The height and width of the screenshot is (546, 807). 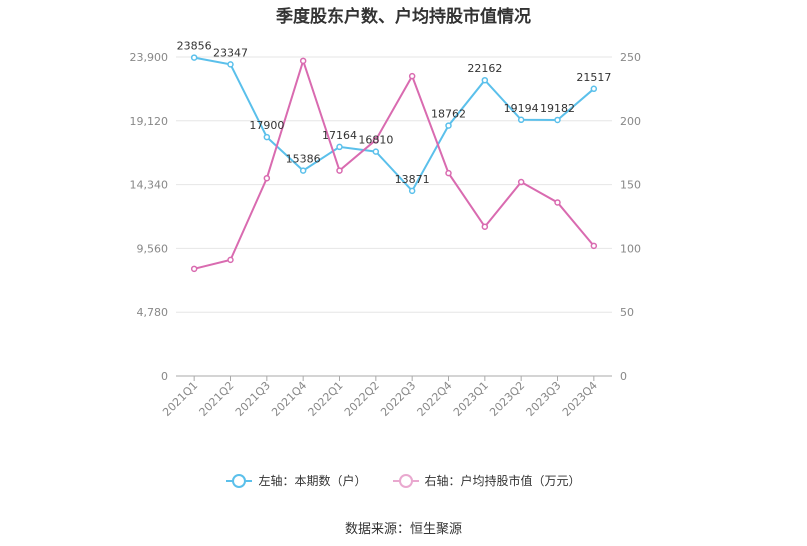 I want to click on data-label: 21517, so click(x=593, y=77).